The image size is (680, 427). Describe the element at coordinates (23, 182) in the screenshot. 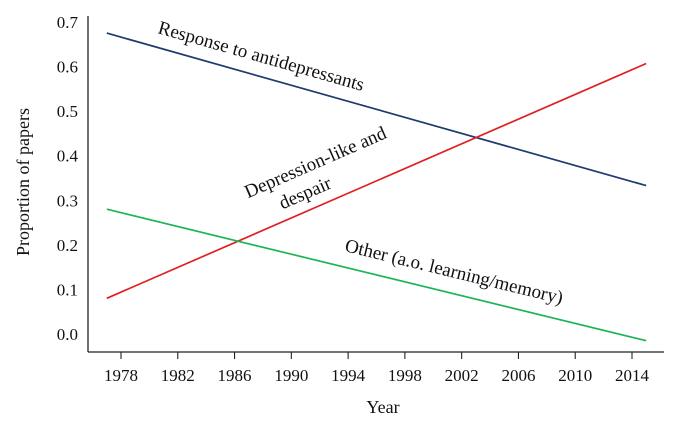

I see `y-axis-title: Proportion of papers` at that location.